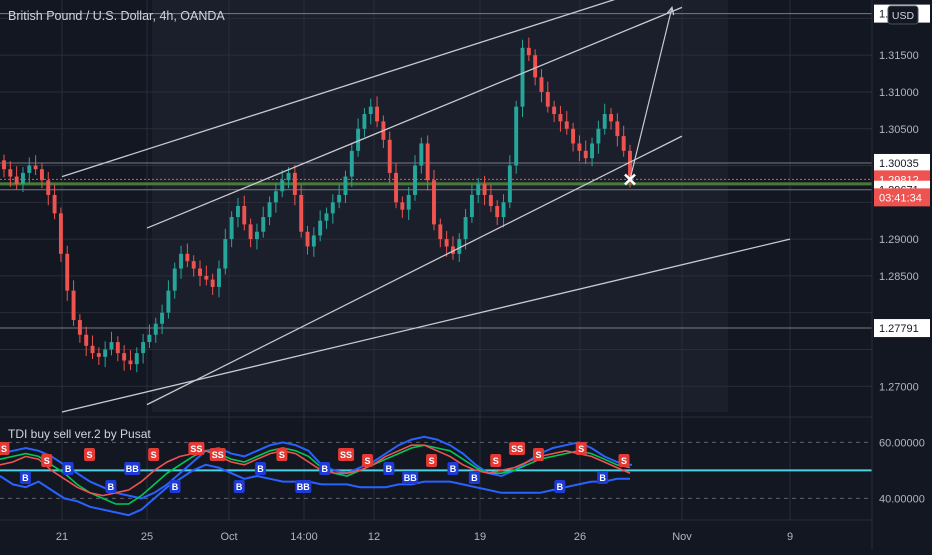 This screenshot has width=932, height=555. I want to click on currency-button-frame, so click(903, 15).